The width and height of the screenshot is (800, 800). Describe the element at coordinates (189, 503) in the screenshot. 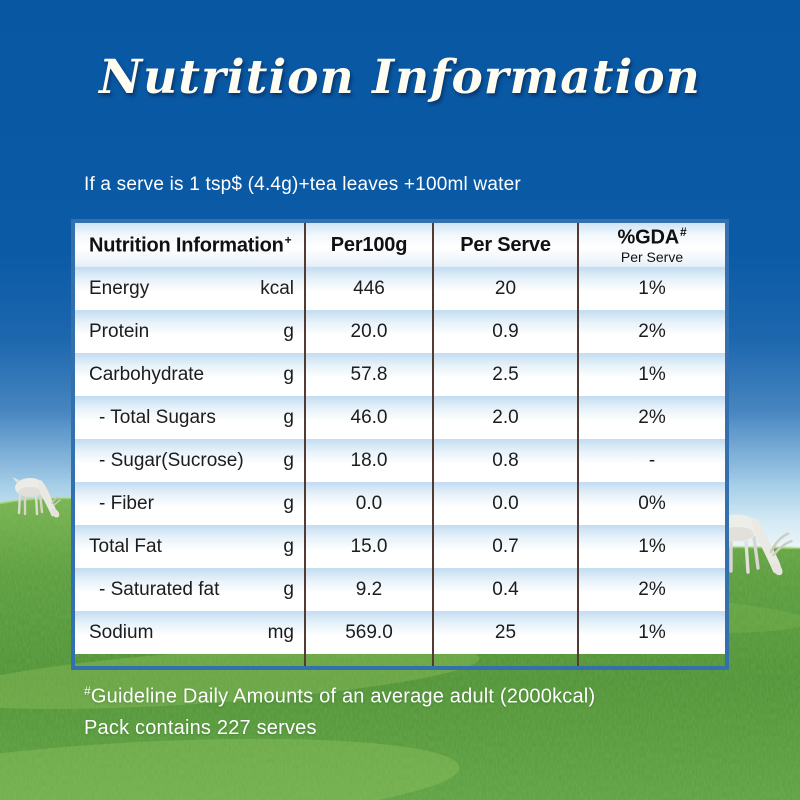

I see `nutrient-cell: - Fiber g` at that location.